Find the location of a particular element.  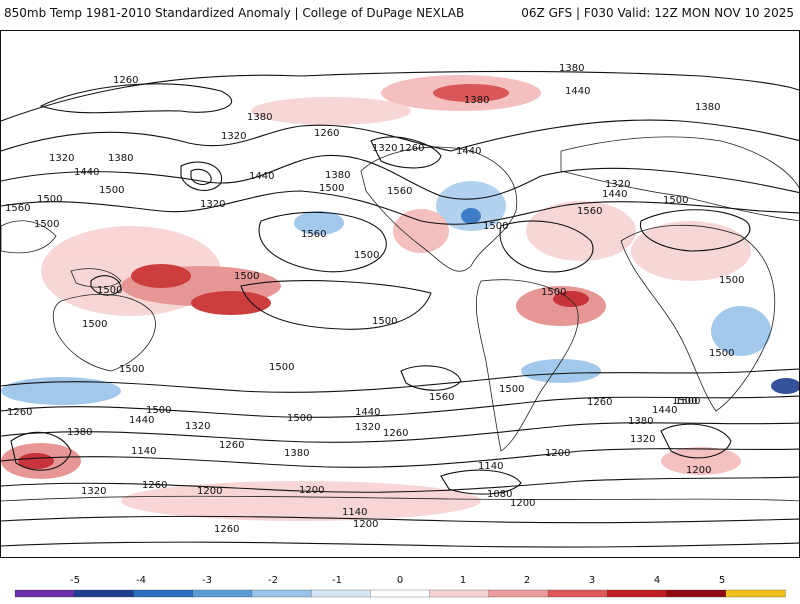

contour-label: 1080 is located at coordinates (499, 494).